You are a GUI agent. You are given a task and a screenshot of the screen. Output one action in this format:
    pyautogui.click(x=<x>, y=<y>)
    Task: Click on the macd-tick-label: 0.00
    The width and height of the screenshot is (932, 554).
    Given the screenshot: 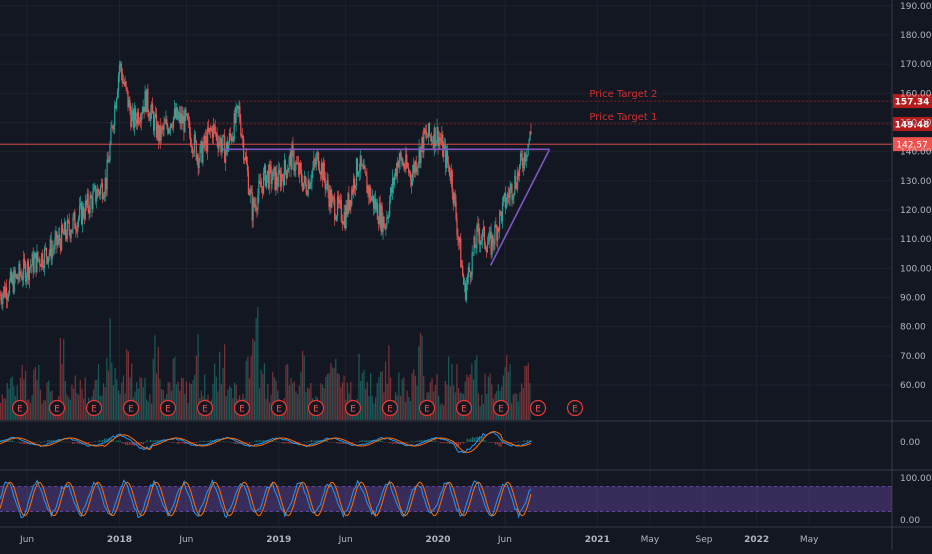 What is the action you would take?
    pyautogui.click(x=910, y=443)
    